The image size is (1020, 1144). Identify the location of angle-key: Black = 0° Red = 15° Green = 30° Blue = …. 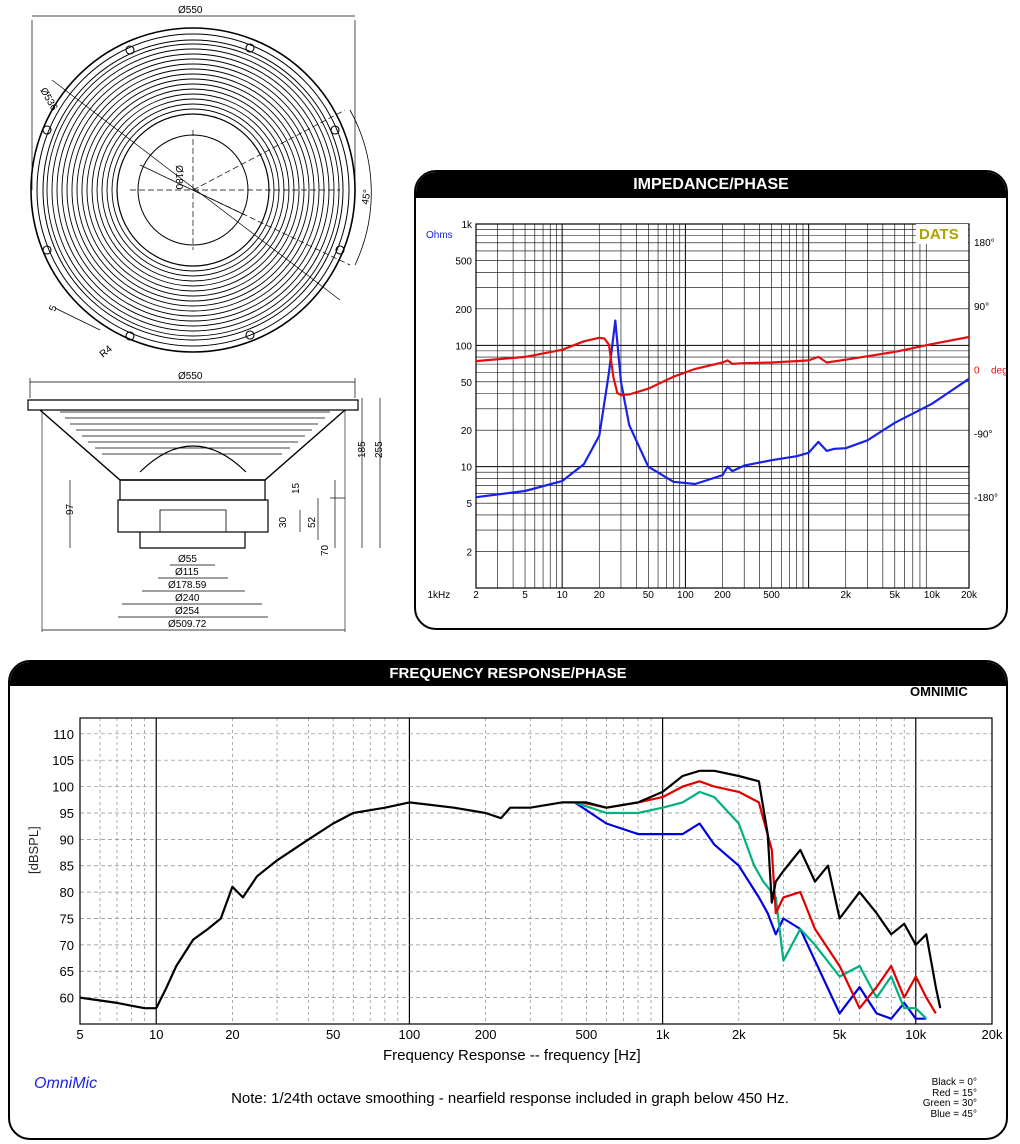
(941, 1098).